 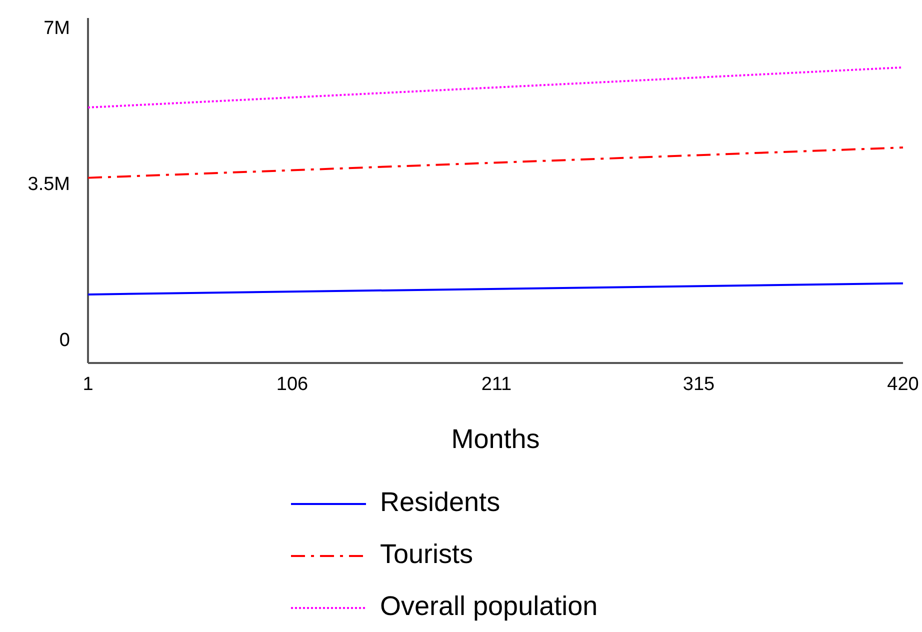 What do you see at coordinates (427, 554) in the screenshot?
I see `legend-label: Tourists` at bounding box center [427, 554].